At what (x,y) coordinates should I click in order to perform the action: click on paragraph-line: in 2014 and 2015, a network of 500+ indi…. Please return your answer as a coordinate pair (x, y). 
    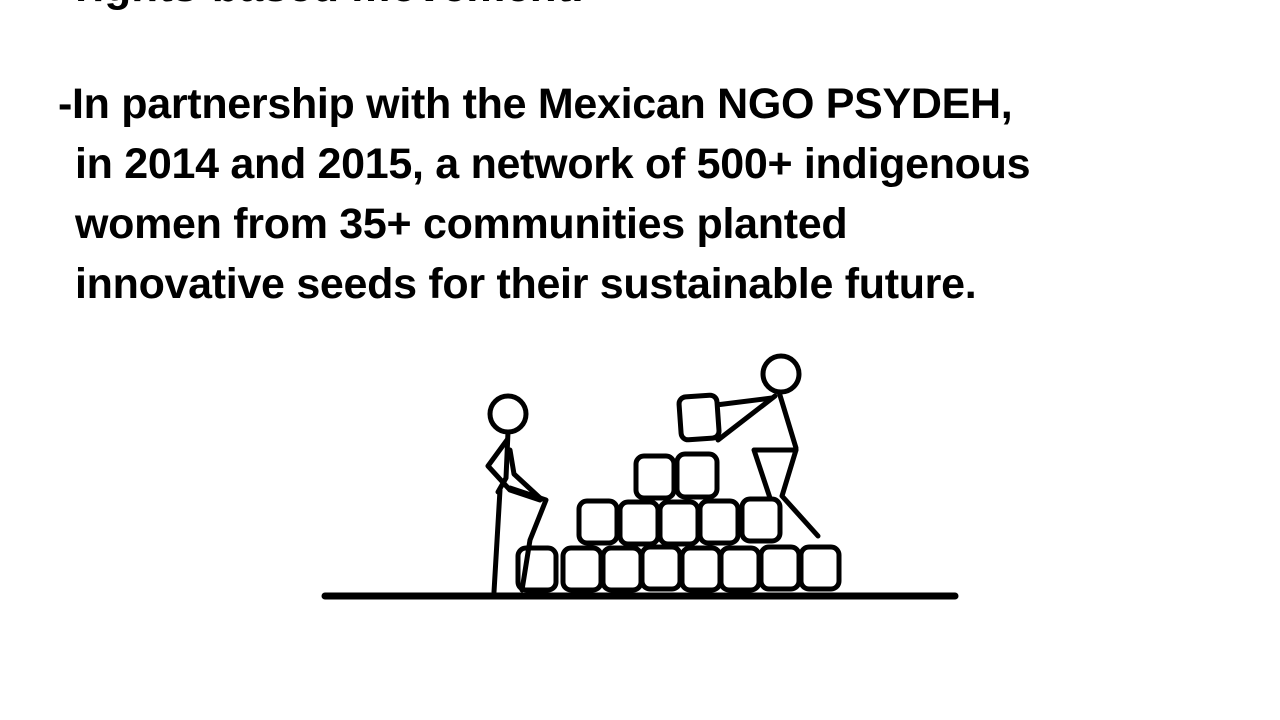
    Looking at the image, I should click on (553, 164).